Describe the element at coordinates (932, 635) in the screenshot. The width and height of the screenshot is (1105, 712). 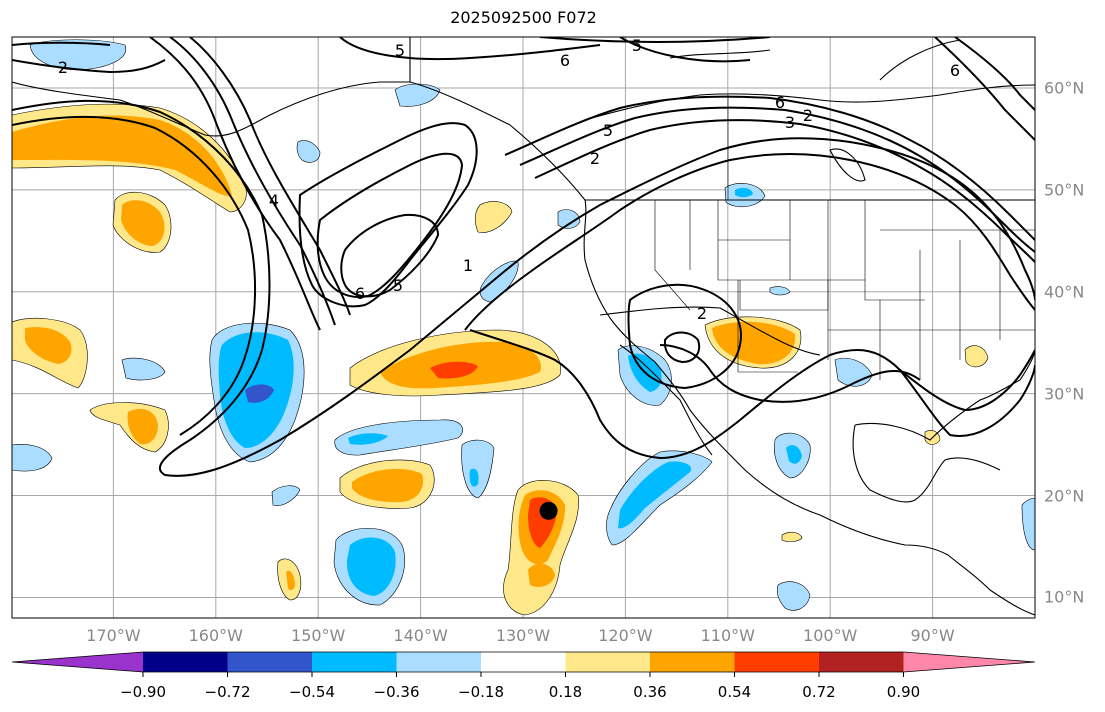
I see `longitude-label: 90°W` at that location.